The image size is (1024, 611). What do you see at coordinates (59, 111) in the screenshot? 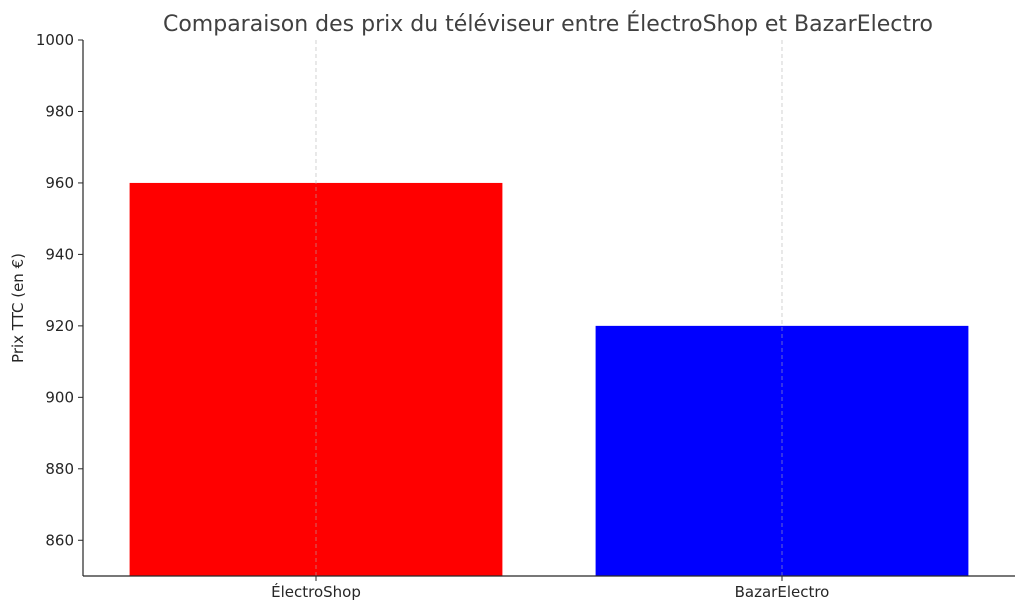
I see `y-tick-label: 980` at bounding box center [59, 111].